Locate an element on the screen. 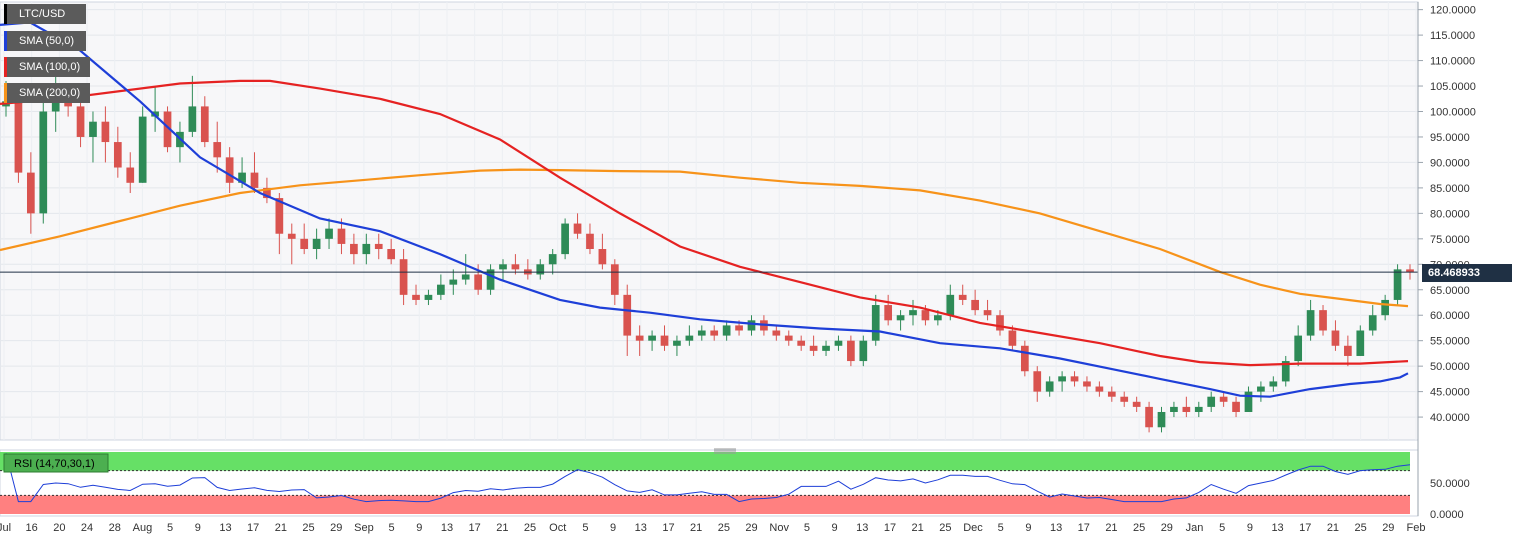  date-tick-label: Jul is located at coordinates (5, 528).